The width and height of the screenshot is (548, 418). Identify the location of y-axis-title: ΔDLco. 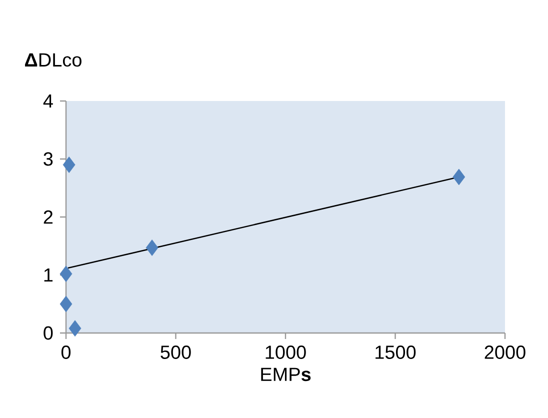
(53, 60).